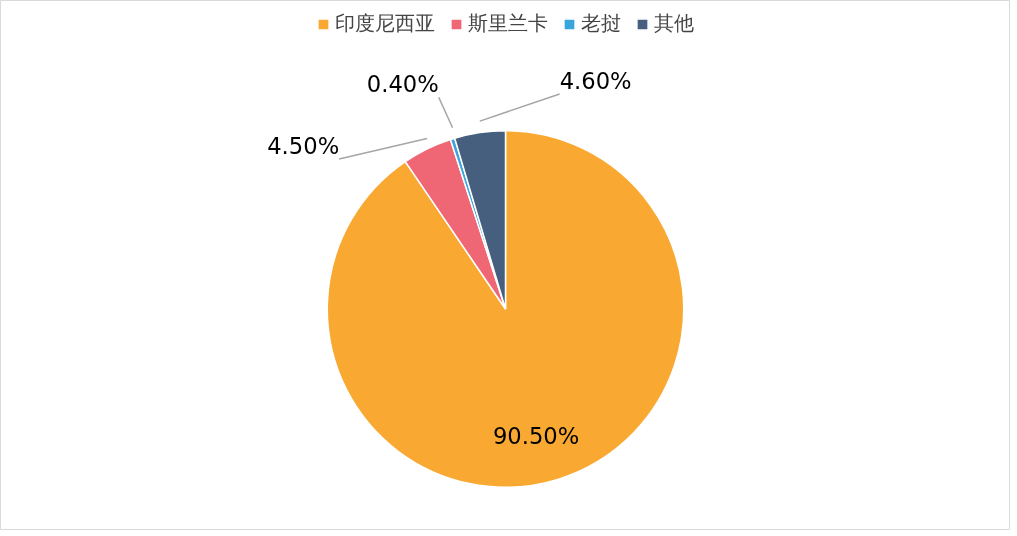 Image resolution: width=1017 pixels, height=536 pixels. What do you see at coordinates (595, 80) in the screenshot?
I see `data-label: 4.60%` at bounding box center [595, 80].